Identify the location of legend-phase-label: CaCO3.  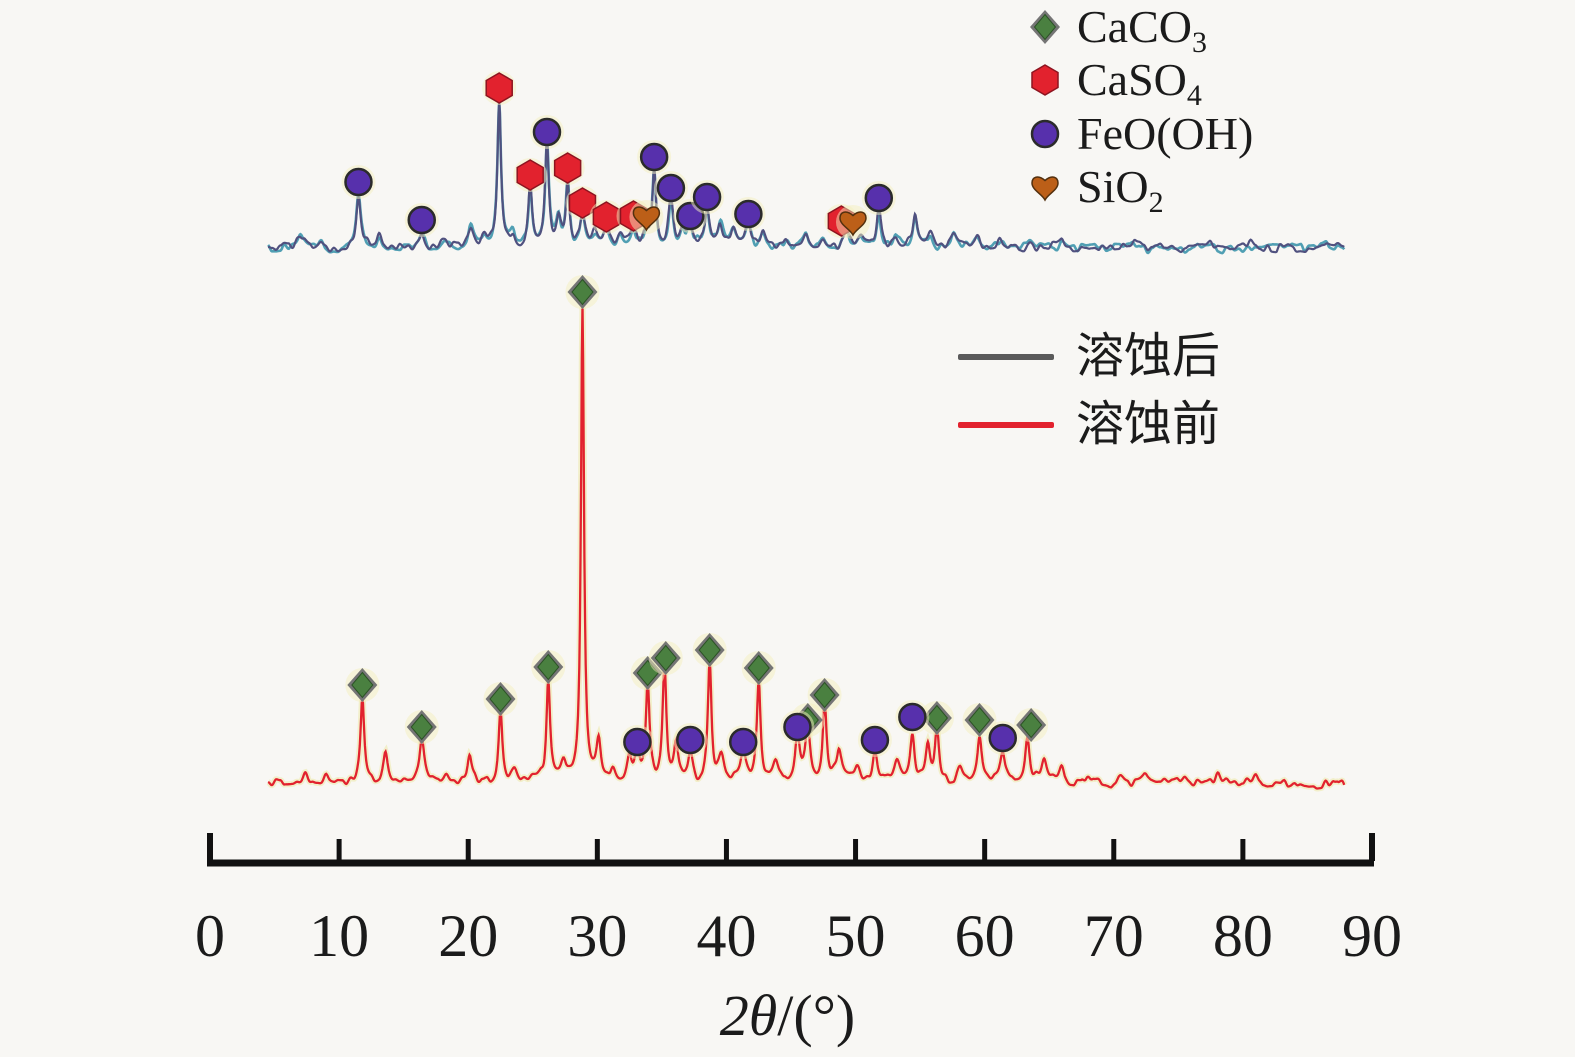
(1142, 28).